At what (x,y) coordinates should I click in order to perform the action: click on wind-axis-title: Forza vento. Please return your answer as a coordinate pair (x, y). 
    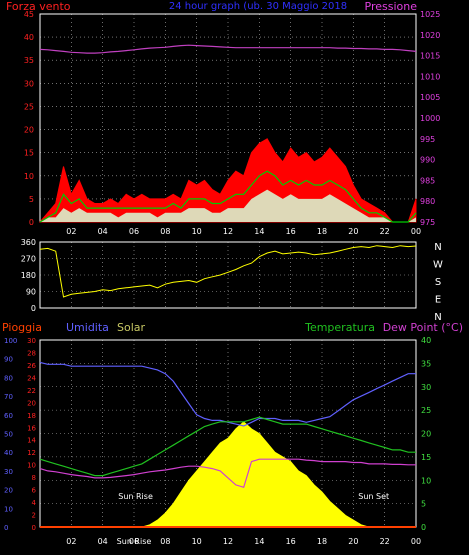
    Looking at the image, I should click on (38, 6).